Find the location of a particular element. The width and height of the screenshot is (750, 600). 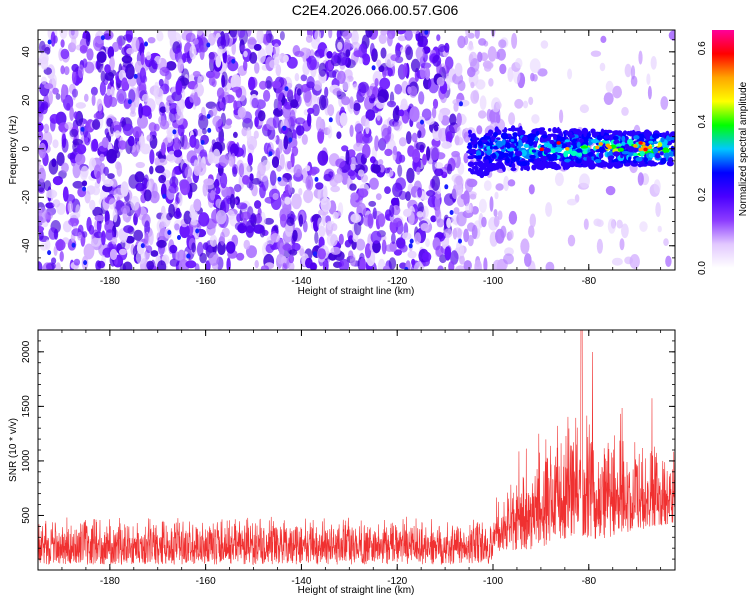

spectrogram-x-label: Height of straight line (km) is located at coordinates (356, 291).